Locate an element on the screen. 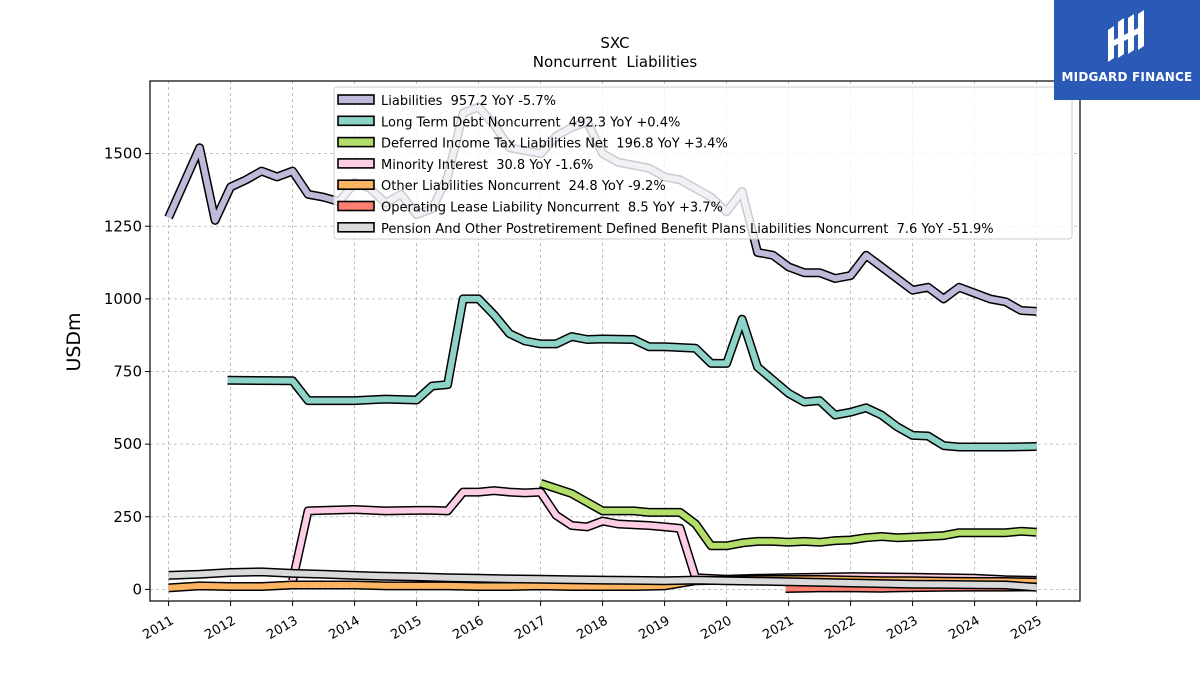  x-tick-label: 2020 is located at coordinates (716, 628).